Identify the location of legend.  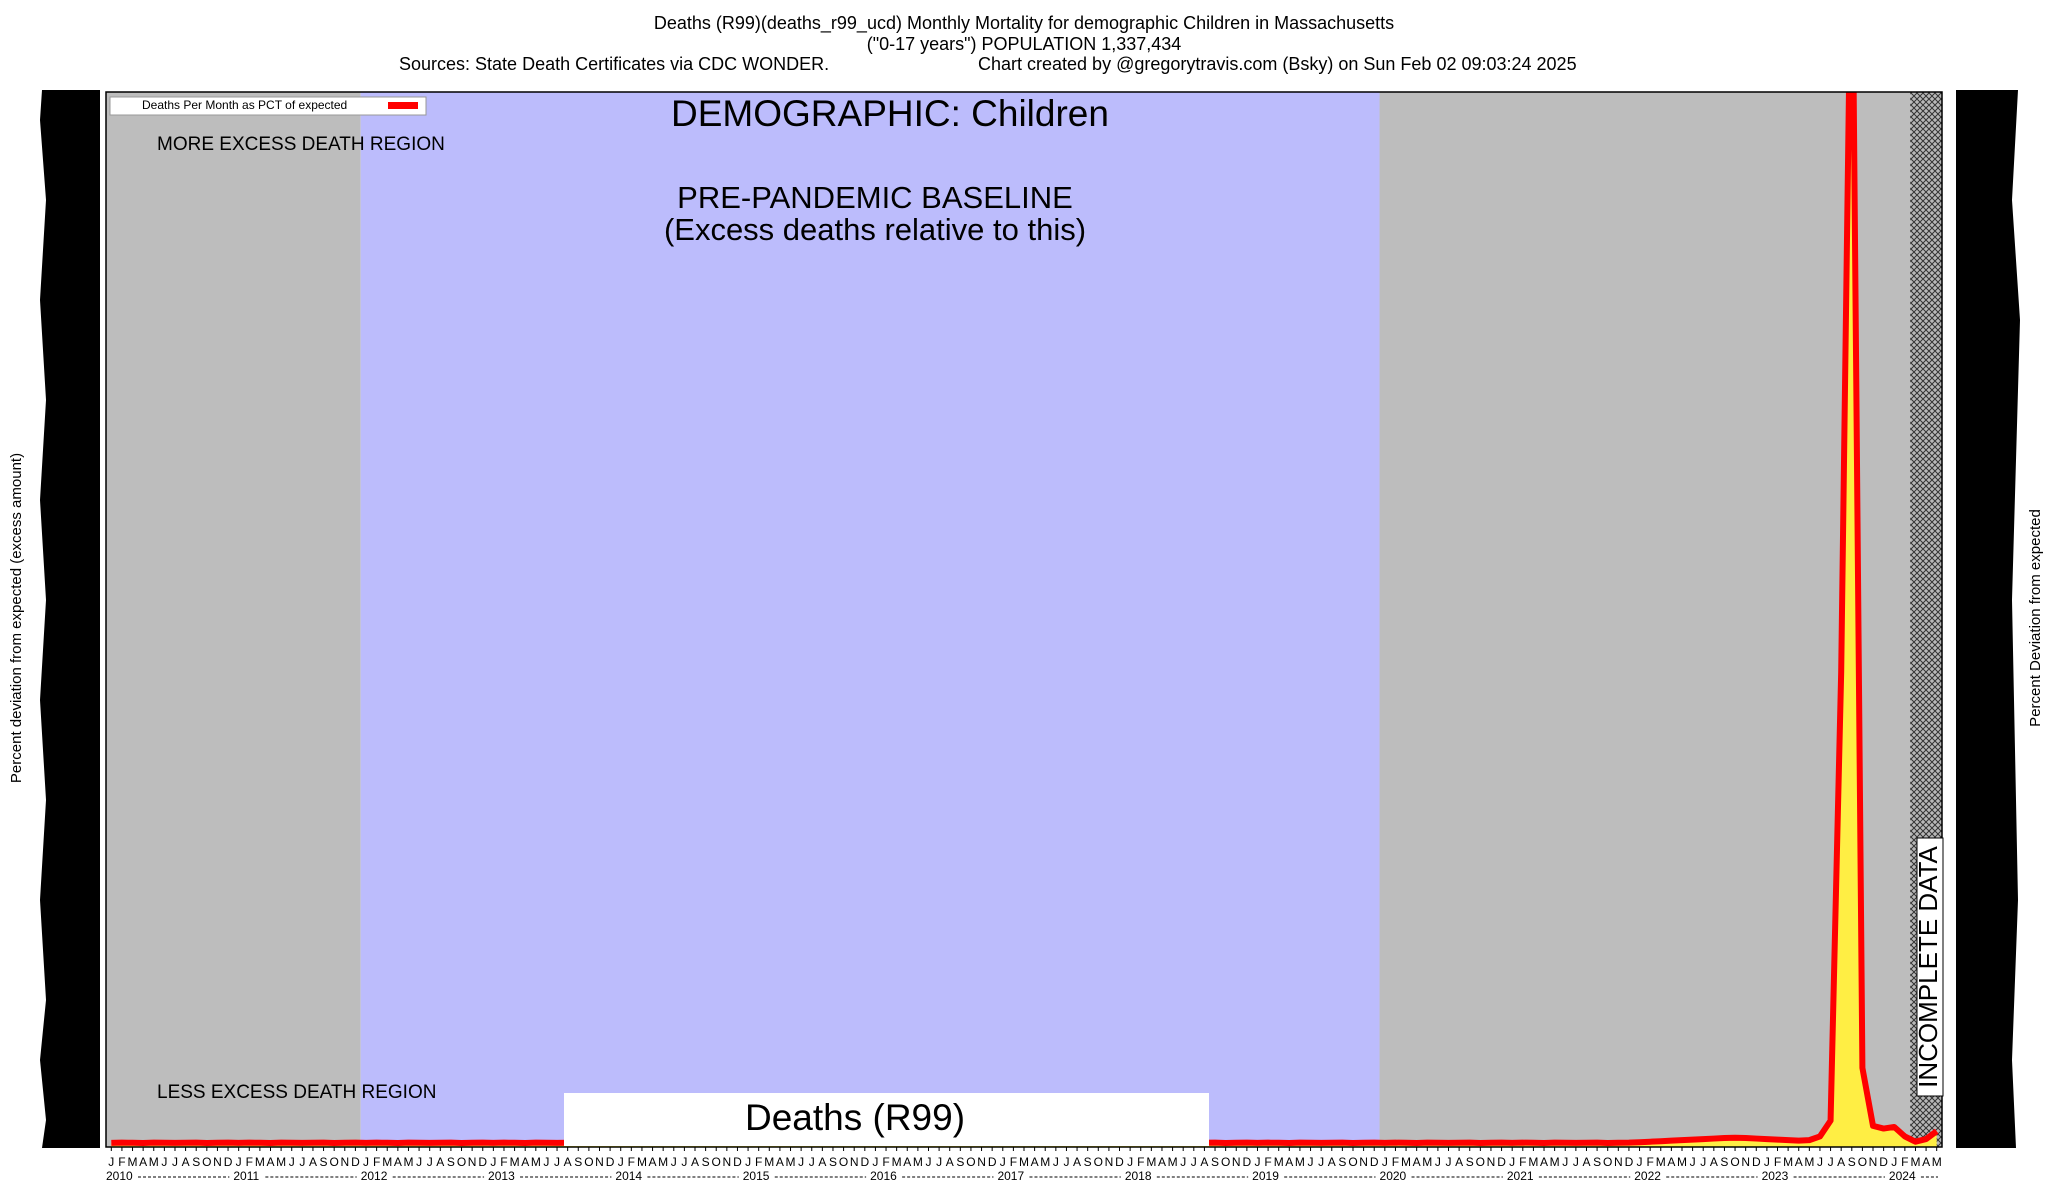
(268, 106).